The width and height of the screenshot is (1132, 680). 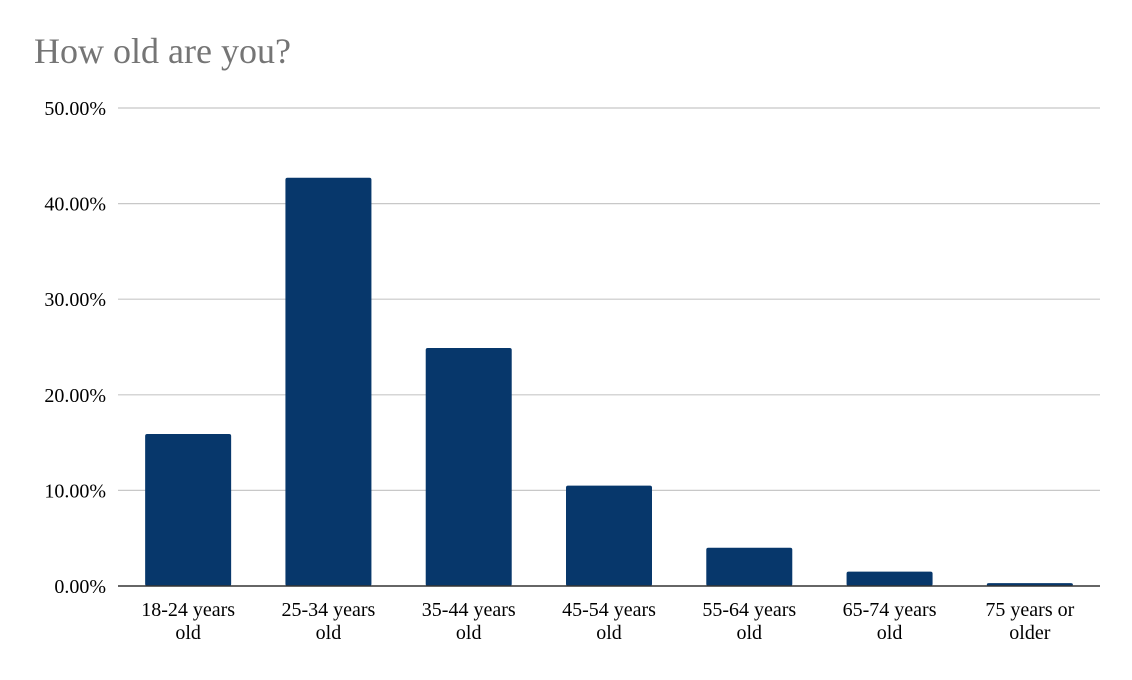 I want to click on x-category-label-line: 18-24 years, so click(x=188, y=610).